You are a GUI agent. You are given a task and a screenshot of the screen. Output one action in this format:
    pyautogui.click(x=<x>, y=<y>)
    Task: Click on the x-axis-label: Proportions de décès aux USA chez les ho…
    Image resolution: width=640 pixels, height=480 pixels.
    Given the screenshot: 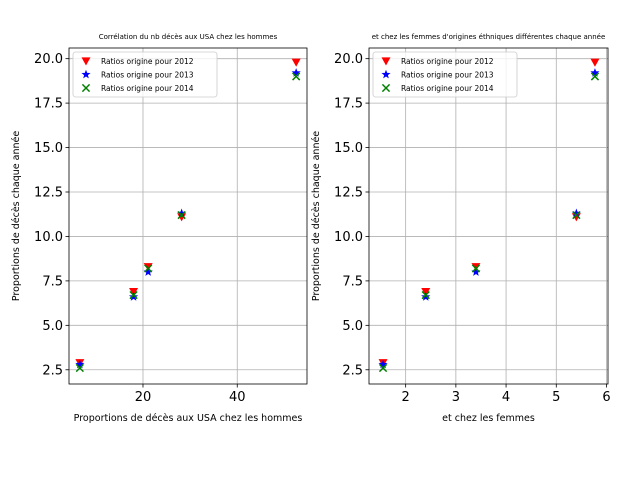 What is the action you would take?
    pyautogui.click(x=188, y=418)
    